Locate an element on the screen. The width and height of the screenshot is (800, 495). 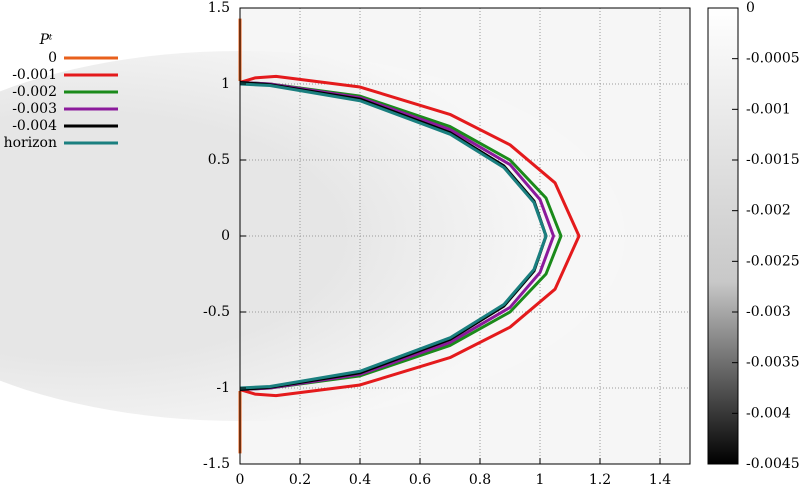
legend-label: -0.001 is located at coordinates (34, 75).